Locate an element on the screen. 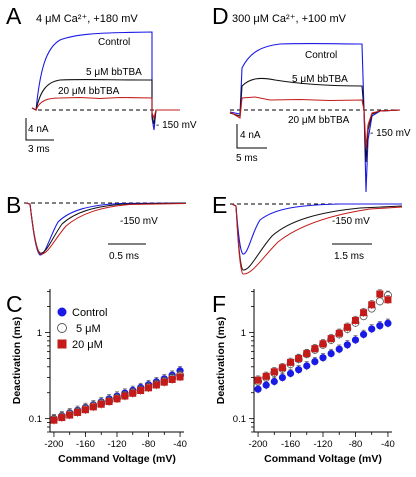  panel-e-letter: E is located at coordinates (219, 205).